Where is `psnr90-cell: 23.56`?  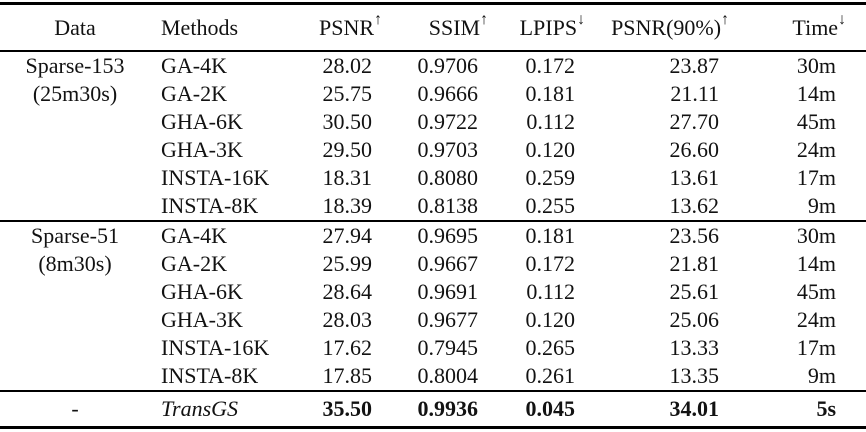 psnr90-cell: 23.56 is located at coordinates (662, 235).